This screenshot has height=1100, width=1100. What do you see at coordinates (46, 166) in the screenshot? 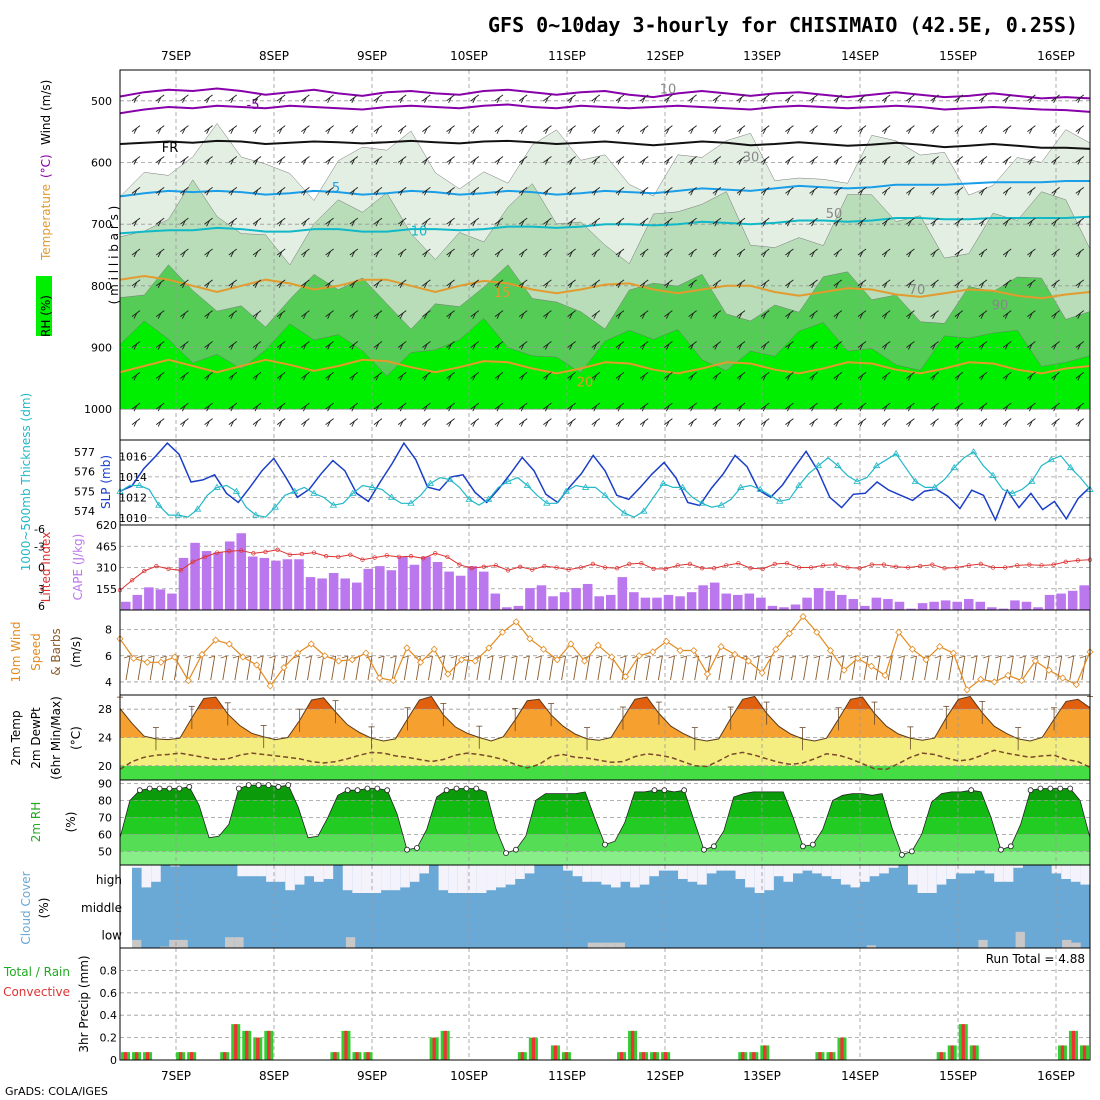
I see `temp-unit-label: (°C)` at bounding box center [46, 166].